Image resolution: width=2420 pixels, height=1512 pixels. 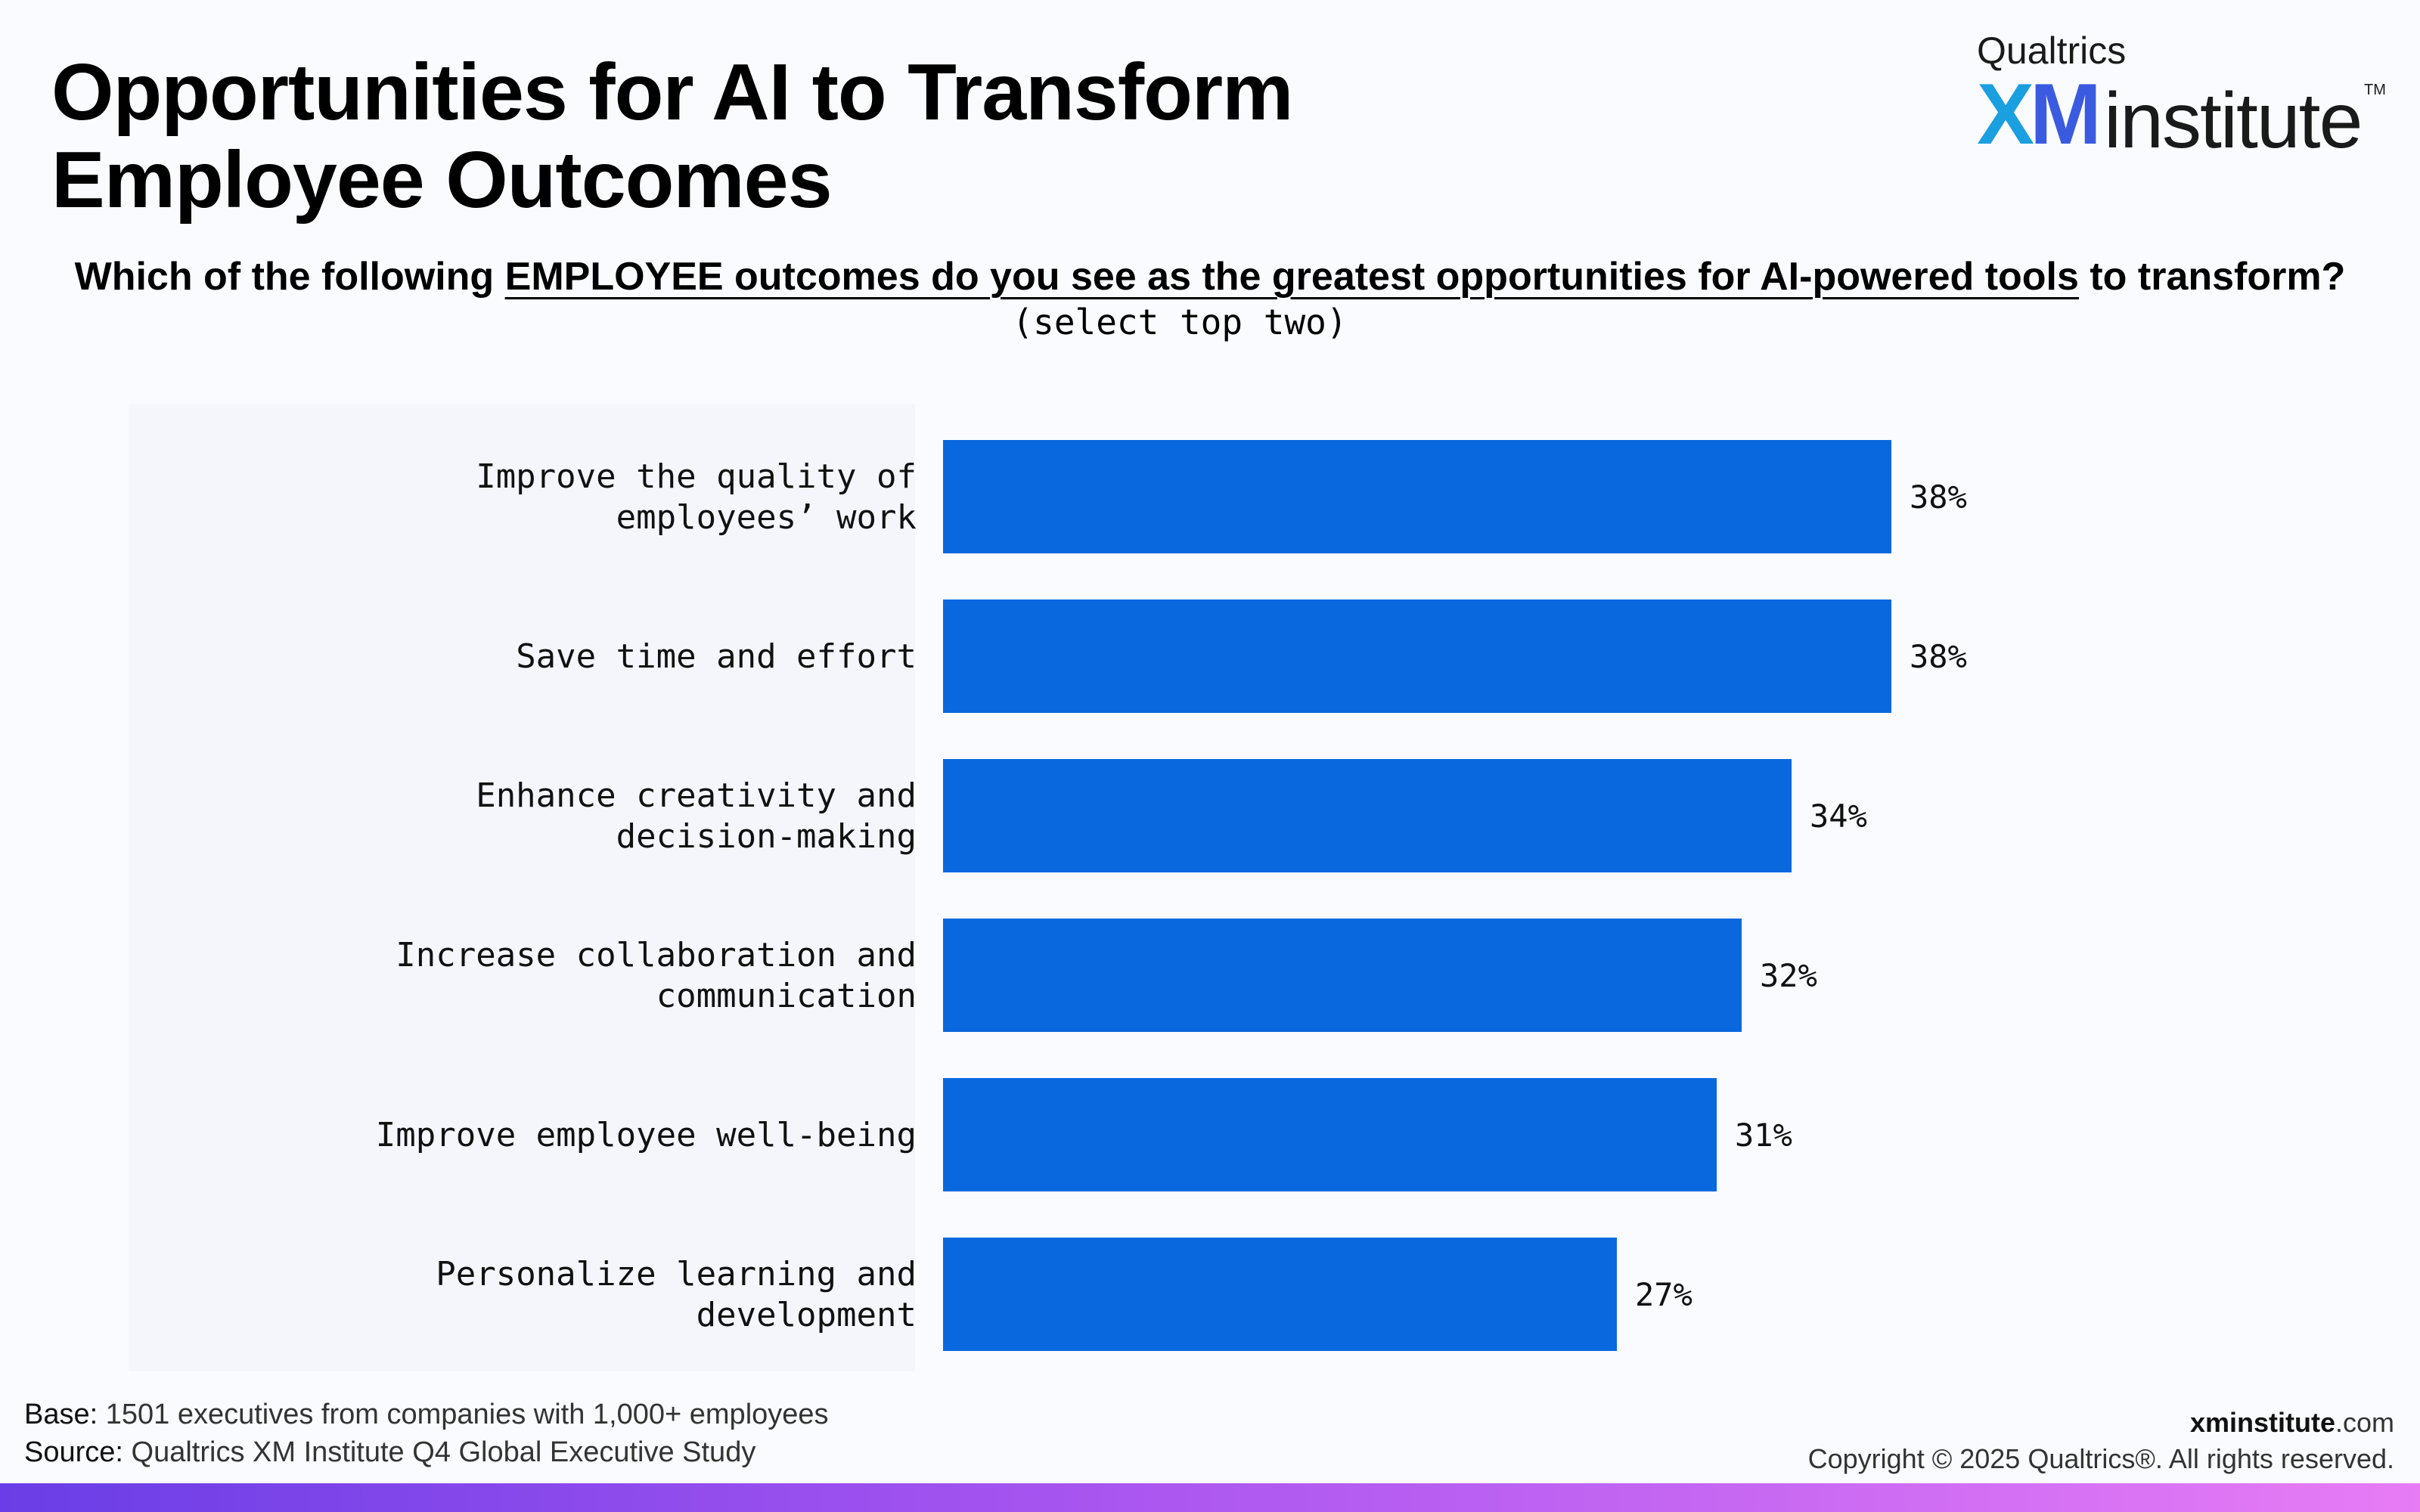 What do you see at coordinates (656, 975) in the screenshot?
I see `category-label-3: Increase collaboration and communication` at bounding box center [656, 975].